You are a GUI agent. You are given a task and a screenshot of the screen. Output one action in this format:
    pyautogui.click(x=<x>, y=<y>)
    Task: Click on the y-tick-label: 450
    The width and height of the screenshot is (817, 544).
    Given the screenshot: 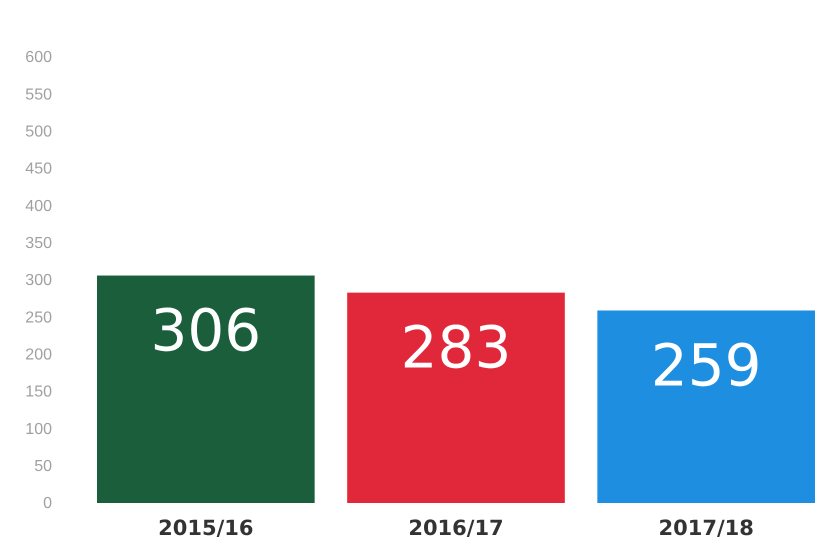 What is the action you would take?
    pyautogui.click(x=38, y=169)
    